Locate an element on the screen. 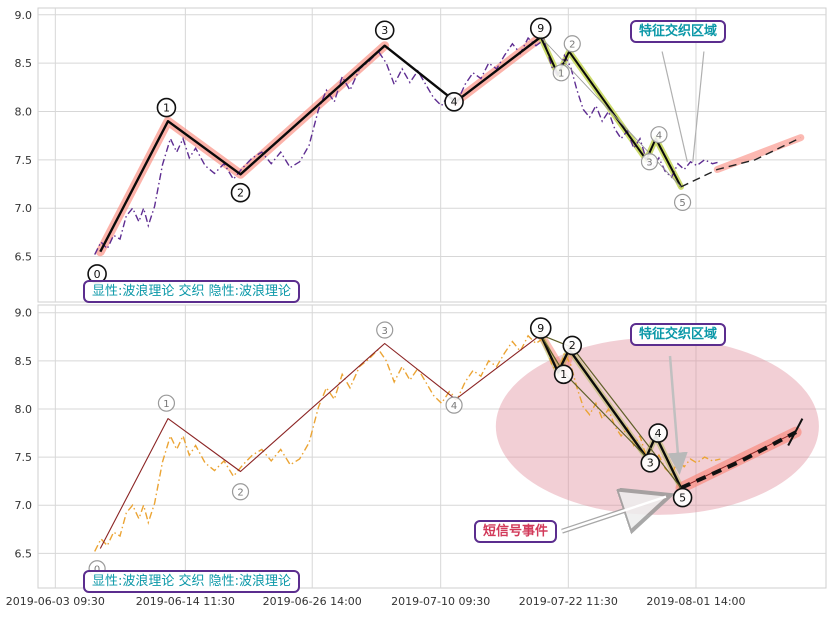 The image size is (839, 617). region-label-top: 特征交织区域 is located at coordinates (678, 31).